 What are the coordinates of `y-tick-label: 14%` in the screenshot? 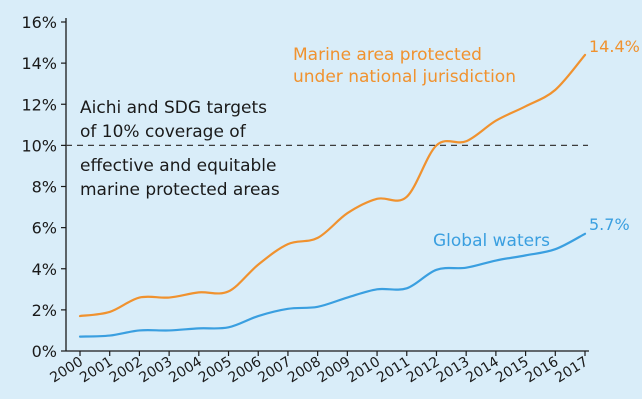 It's located at (39, 63).